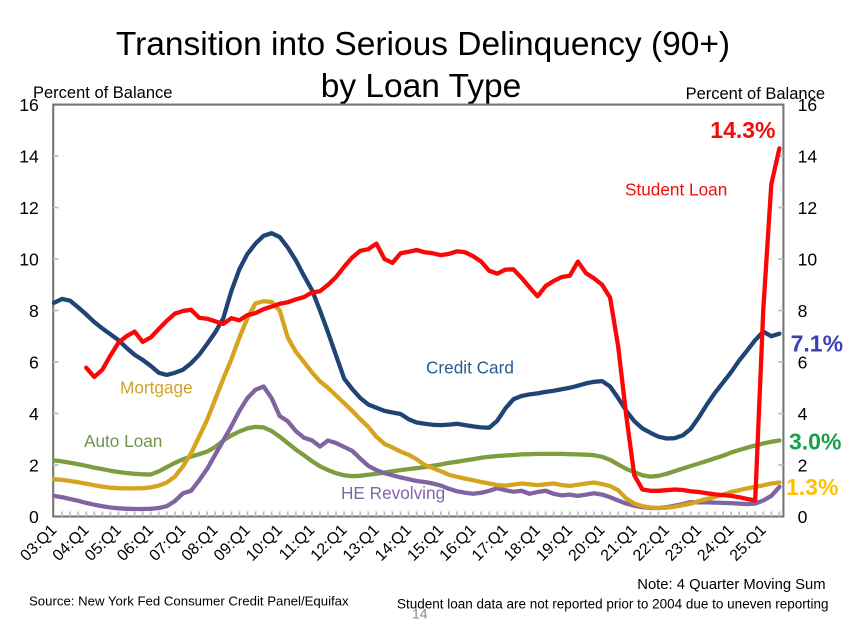 This screenshot has width=851, height=629. Describe the element at coordinates (470, 368) in the screenshot. I see `svg-text: Credit Card` at that location.